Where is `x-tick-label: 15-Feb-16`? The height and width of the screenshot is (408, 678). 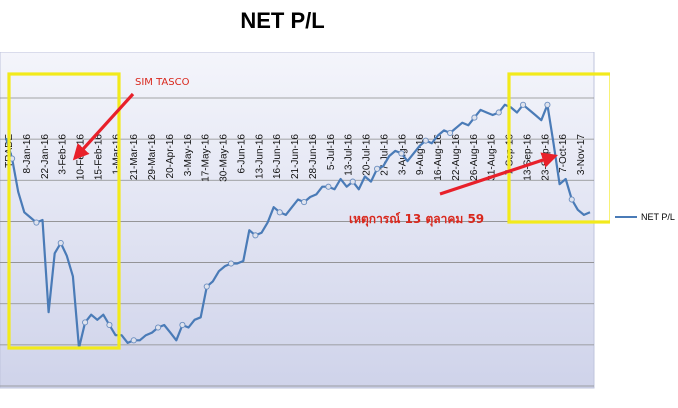 x-tick-label: 15-Feb-16 is located at coordinates (98, 157).